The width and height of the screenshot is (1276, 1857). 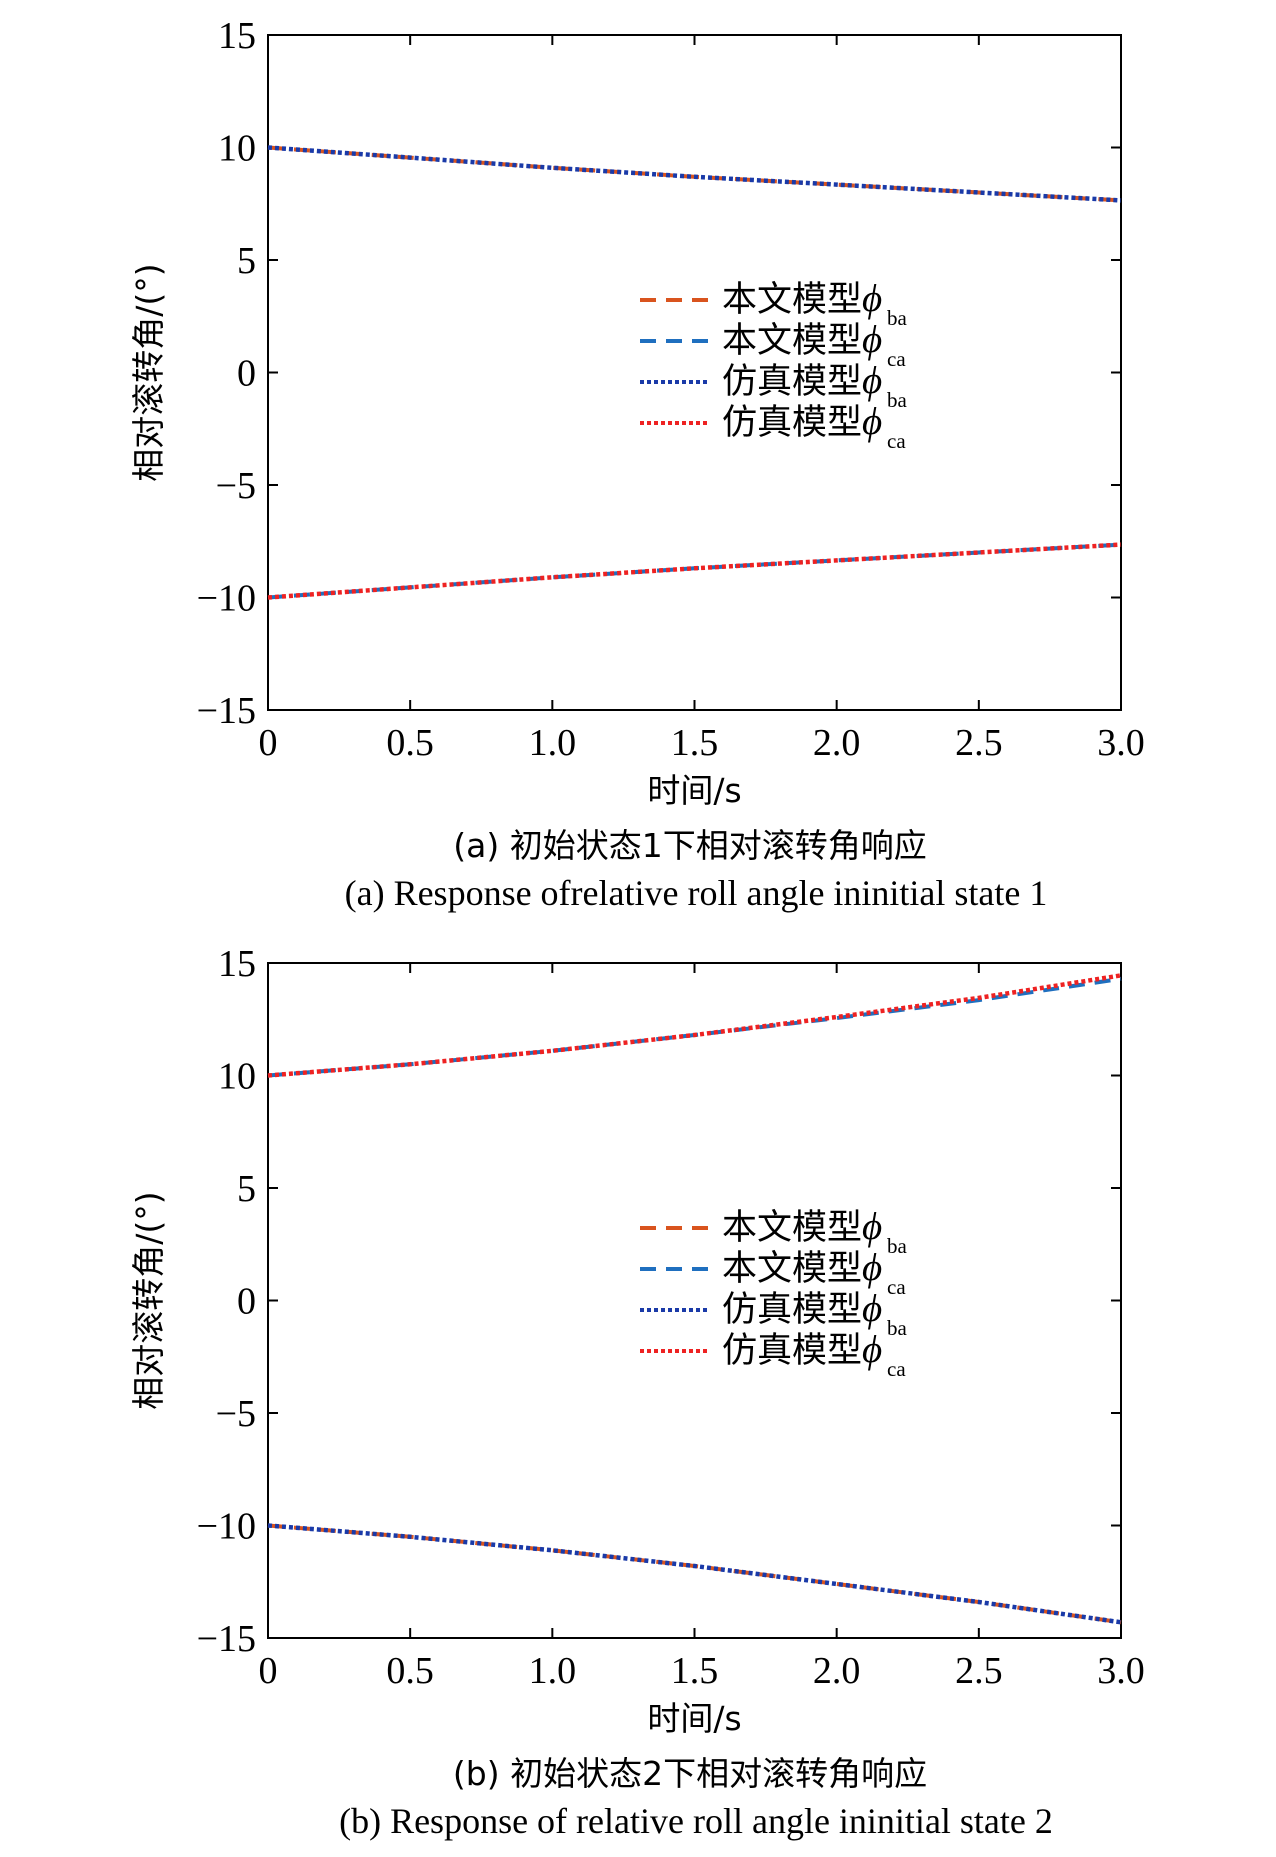 I want to click on caption-cn: (a) 初始状态1下相对滚转角响应, so click(x=689, y=845).